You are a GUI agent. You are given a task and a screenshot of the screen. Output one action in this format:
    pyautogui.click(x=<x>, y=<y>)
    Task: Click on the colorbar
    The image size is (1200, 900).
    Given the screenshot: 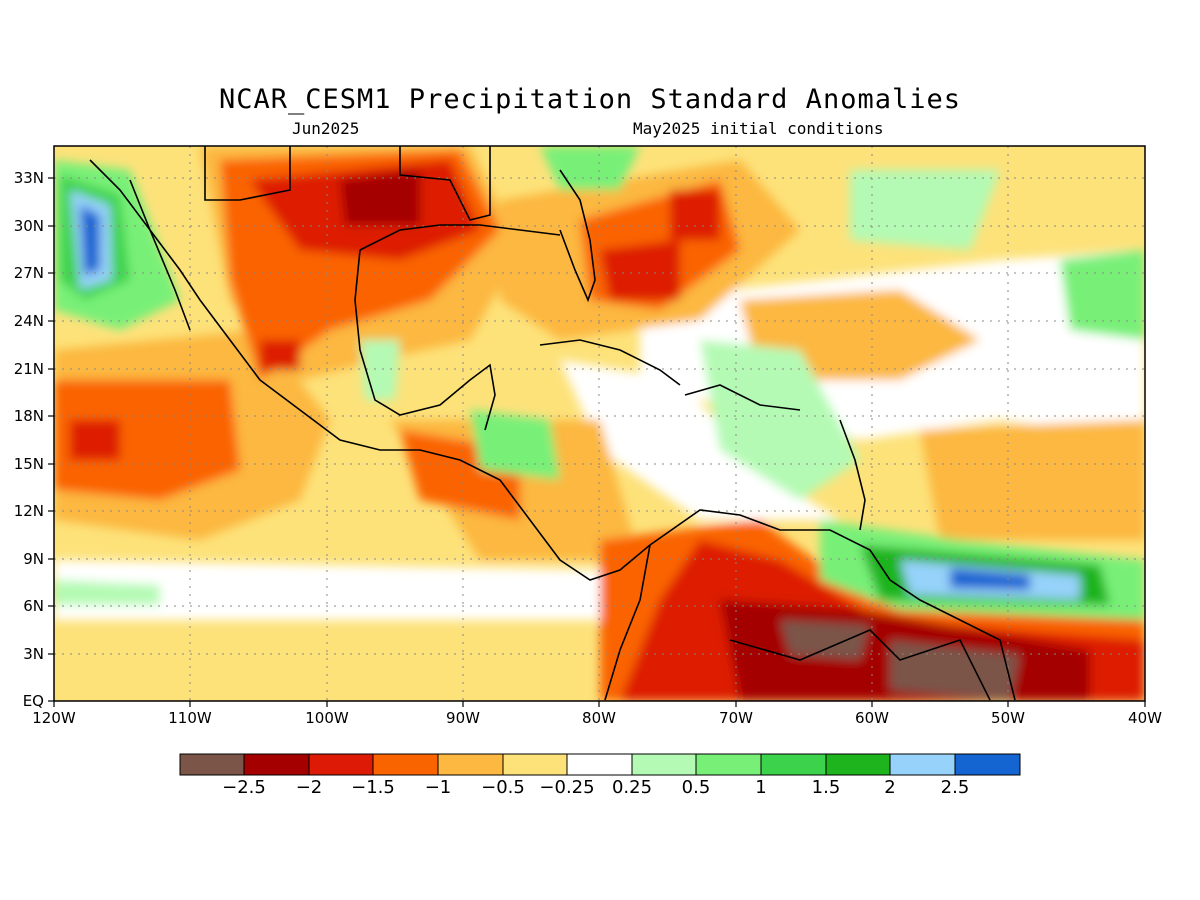 What is the action you would take?
    pyautogui.click(x=600, y=764)
    